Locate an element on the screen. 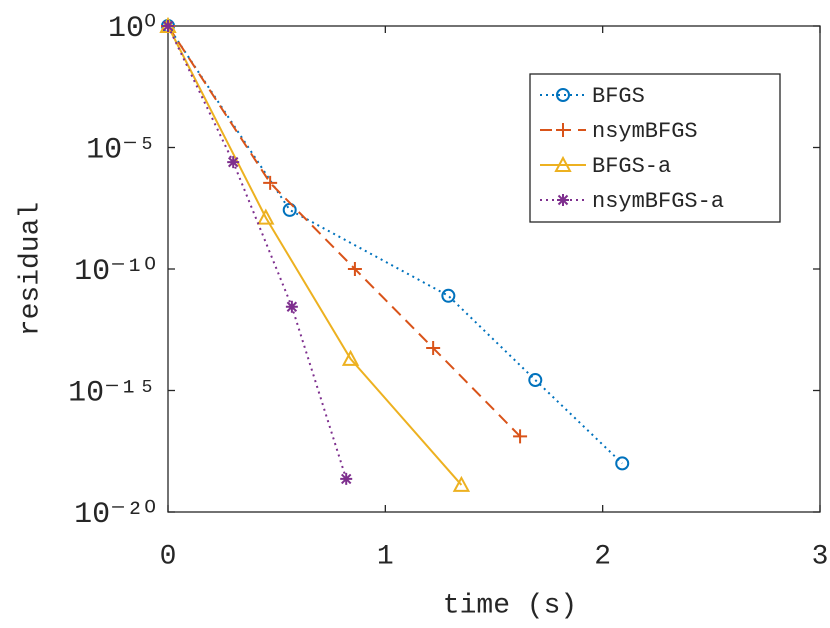 The width and height of the screenshot is (830, 628). x-tick-label: 3 is located at coordinates (820, 556).